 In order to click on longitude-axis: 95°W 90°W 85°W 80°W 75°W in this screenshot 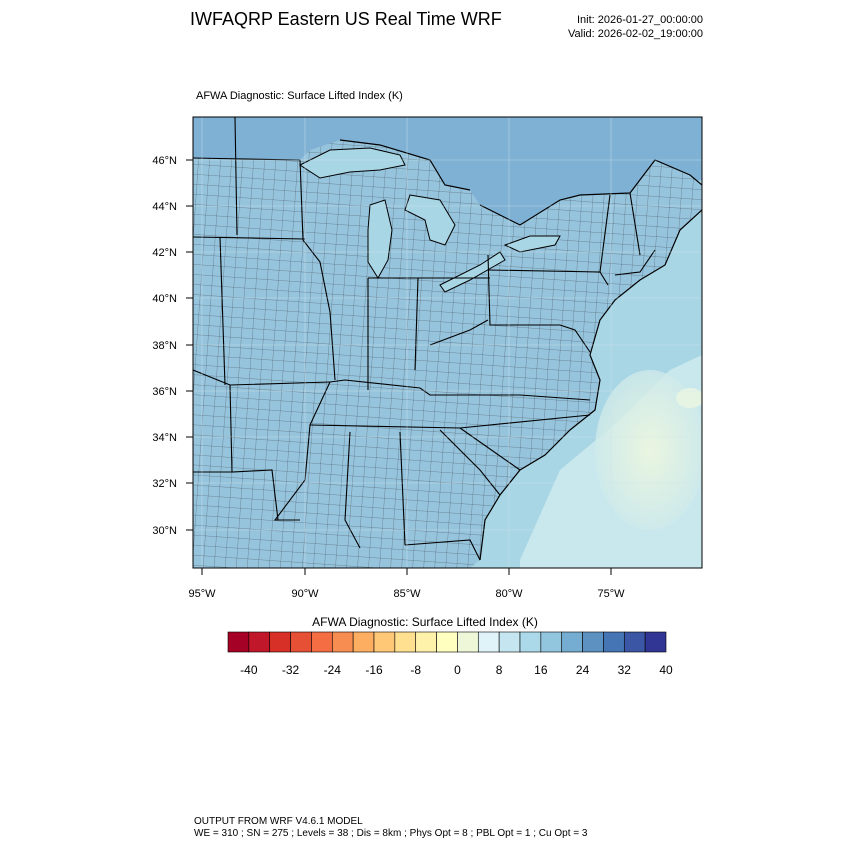, I will do `click(406, 584)`.